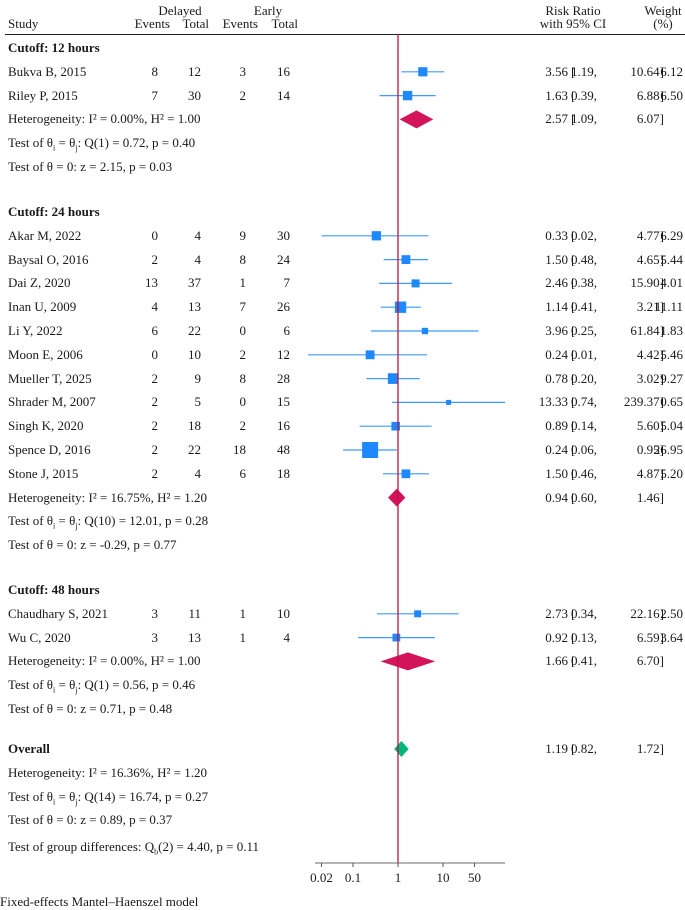 Image resolution: width=685 pixels, height=910 pixels. I want to click on study-name: Chaudhary S, 2021, so click(58, 613).